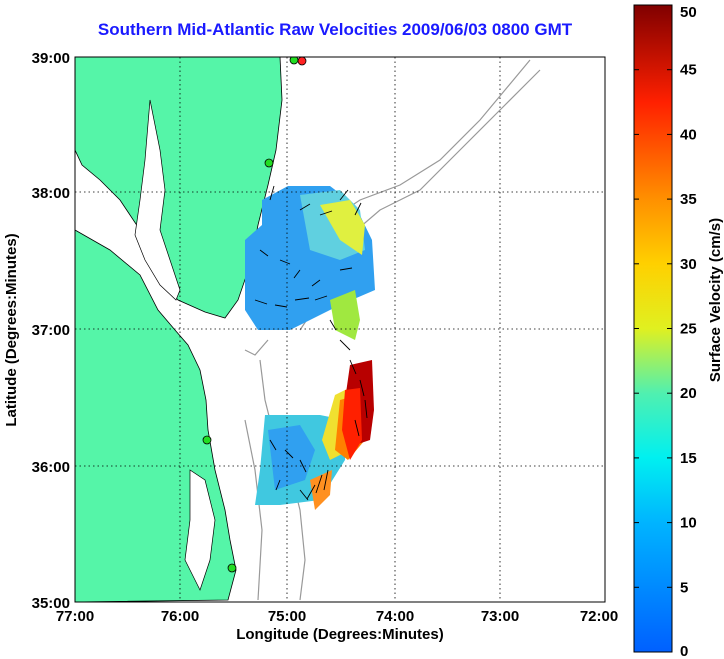  Describe the element at coordinates (340, 634) in the screenshot. I see `x-axis-label: Longitude (Degrees:Minutes)` at that location.